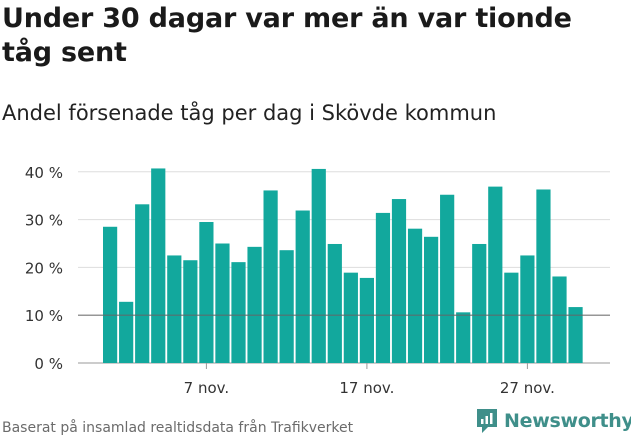  Describe the element at coordinates (44, 221) in the screenshot. I see `y-tick-label: 30 %` at that location.